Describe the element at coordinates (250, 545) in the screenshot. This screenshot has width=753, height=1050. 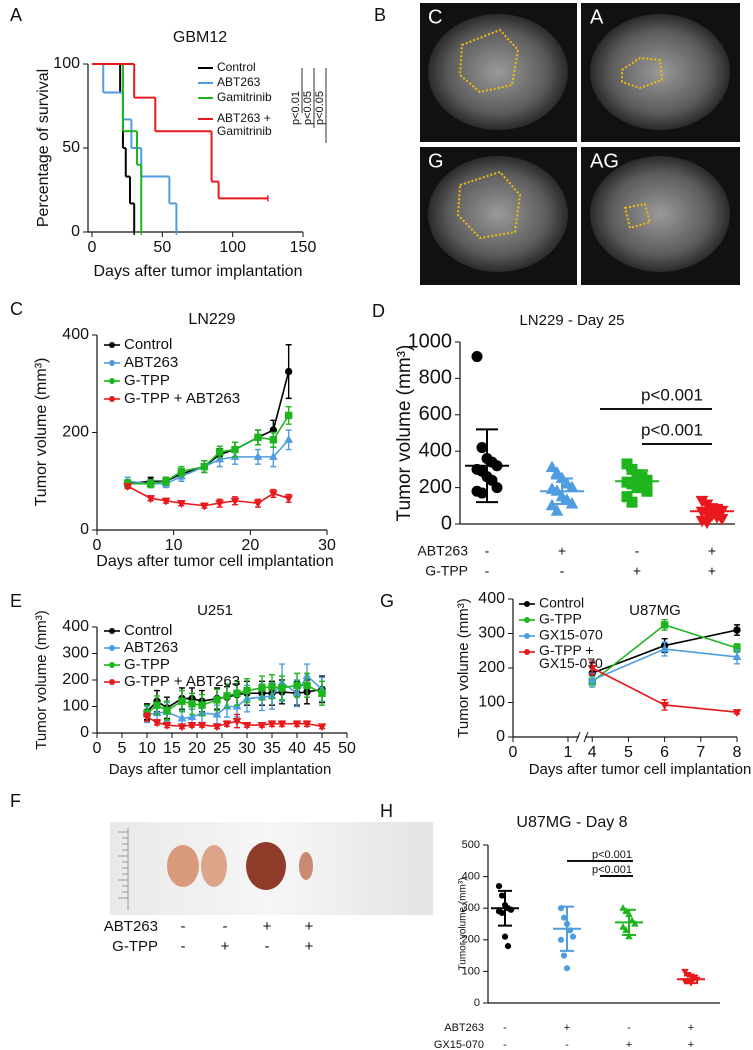
I see `x-tick-label: 20` at that location.